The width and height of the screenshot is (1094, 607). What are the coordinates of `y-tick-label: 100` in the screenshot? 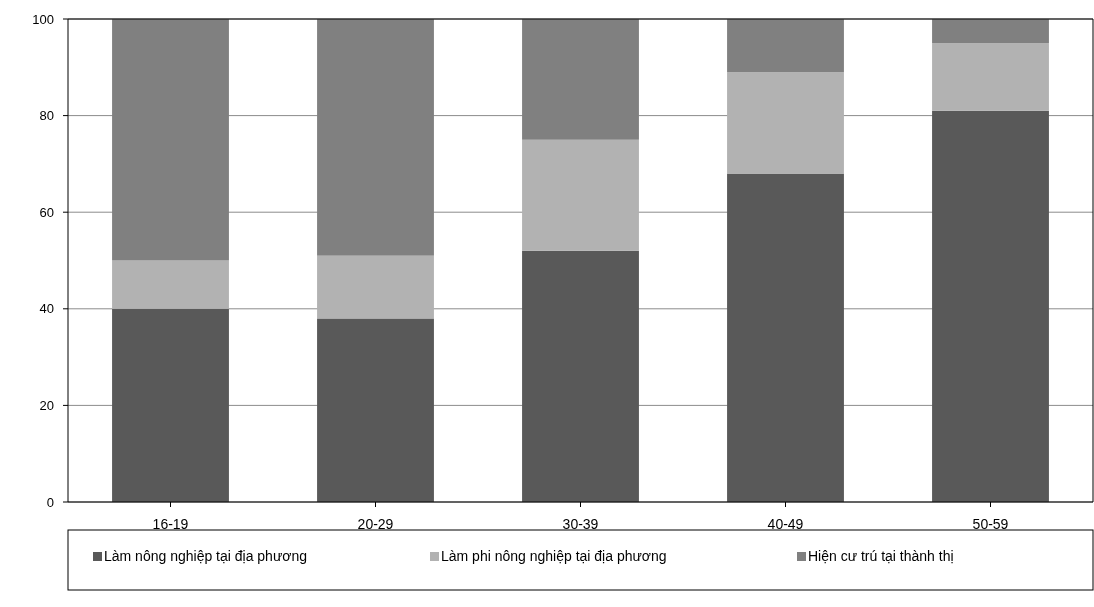 It's located at (43, 19).